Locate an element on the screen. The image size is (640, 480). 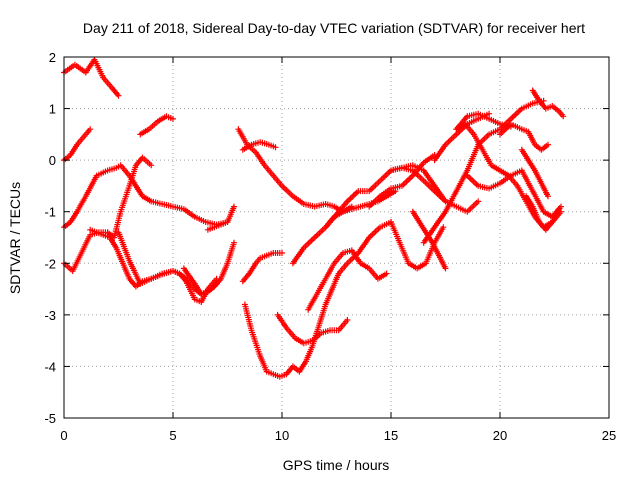
x-tick-label: 25 is located at coordinates (609, 435).